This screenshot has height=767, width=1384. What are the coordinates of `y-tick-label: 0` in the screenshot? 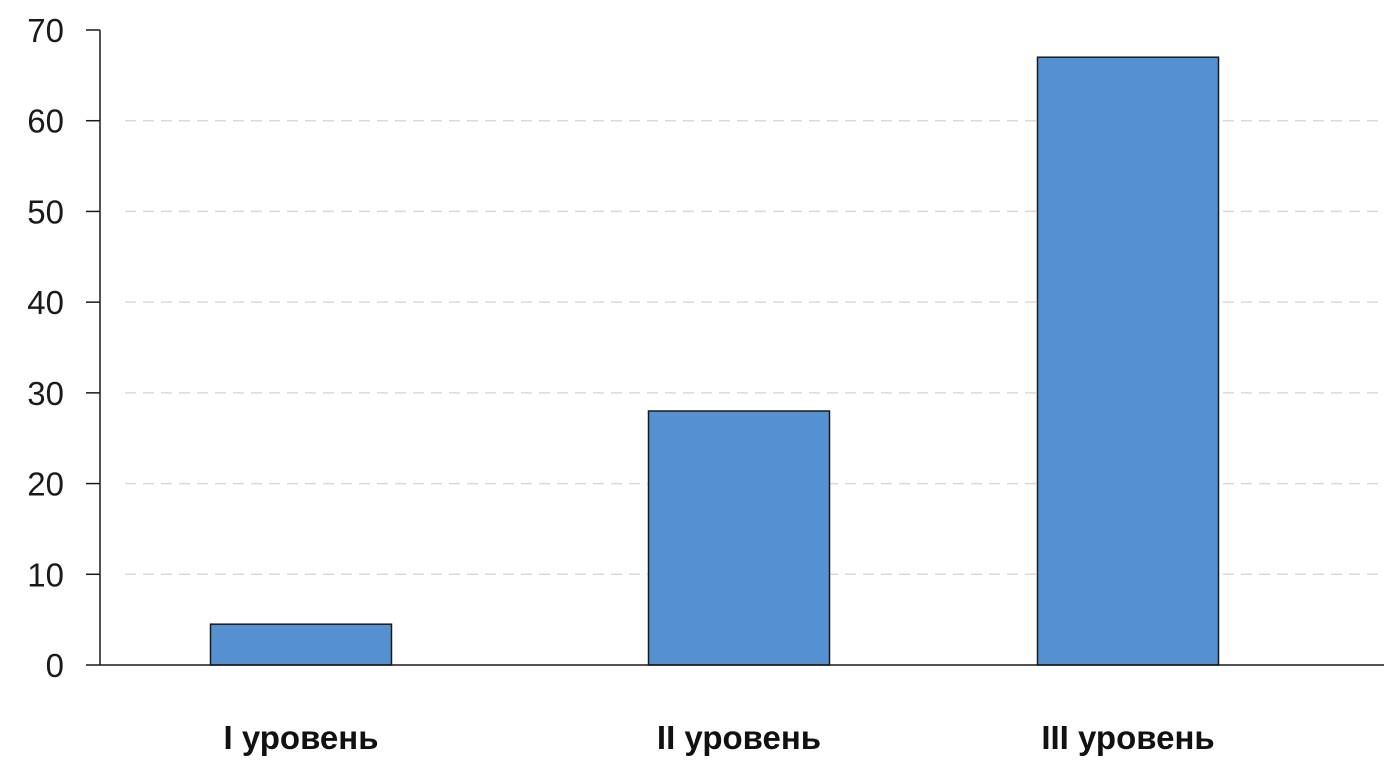 It's located at (55, 665).